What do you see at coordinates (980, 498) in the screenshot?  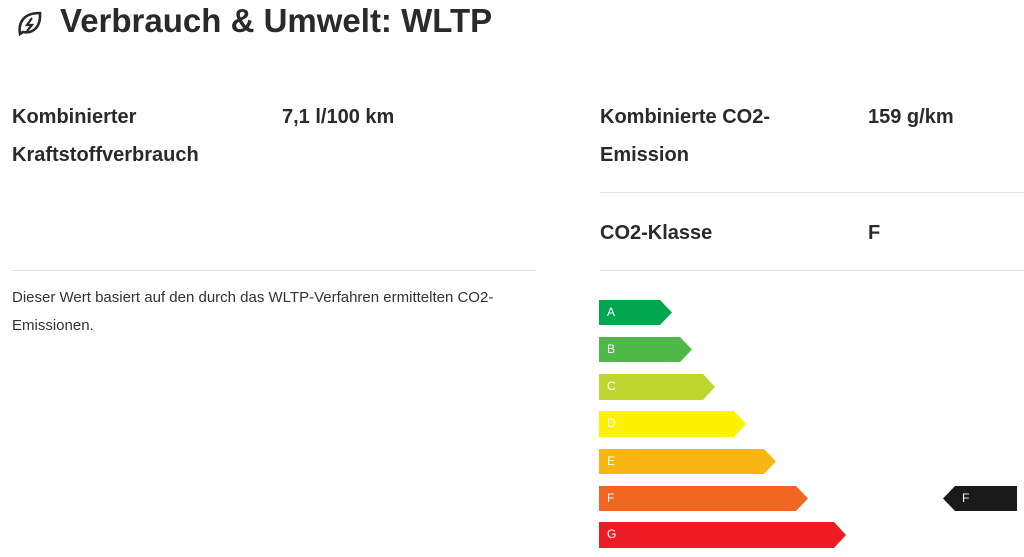 I see `current-class-marker` at bounding box center [980, 498].